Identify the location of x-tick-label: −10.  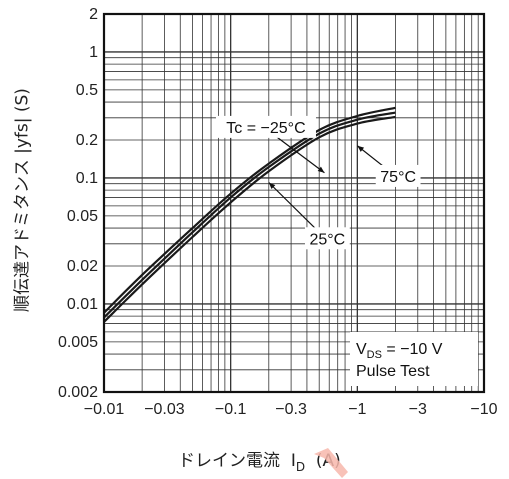
(483, 409).